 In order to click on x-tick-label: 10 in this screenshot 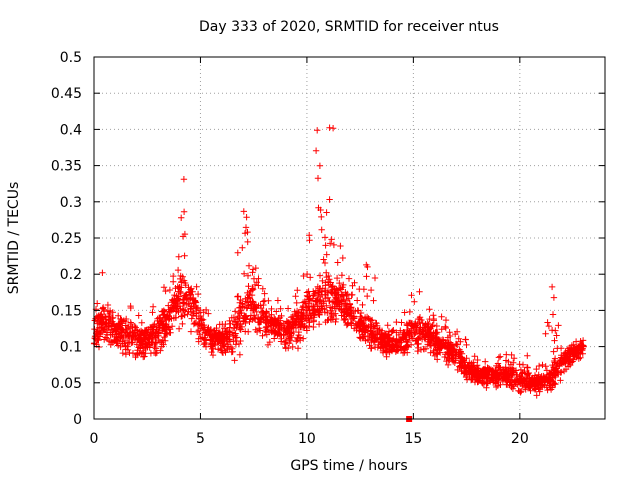, I will do `click(307, 439)`.